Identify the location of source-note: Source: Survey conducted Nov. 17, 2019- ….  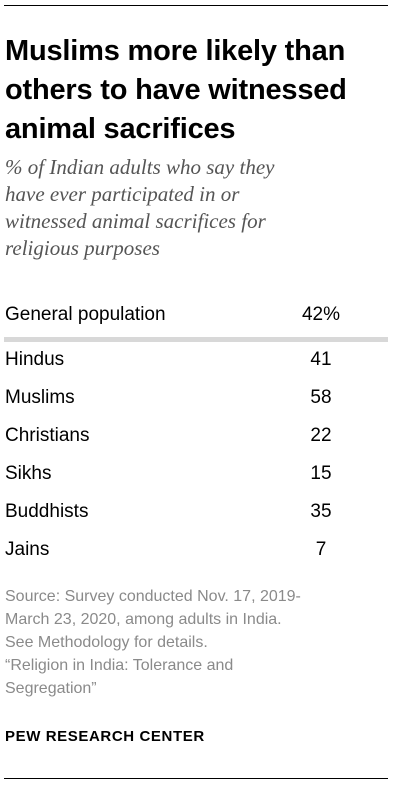
(197, 642).